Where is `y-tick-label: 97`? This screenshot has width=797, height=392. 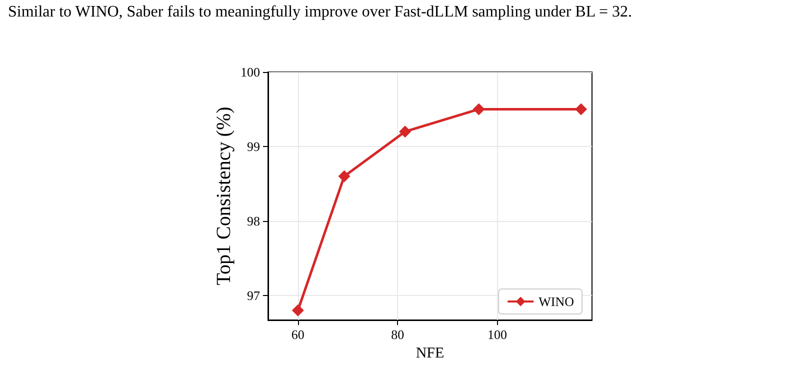
y-tick-label: 97 is located at coordinates (253, 295).